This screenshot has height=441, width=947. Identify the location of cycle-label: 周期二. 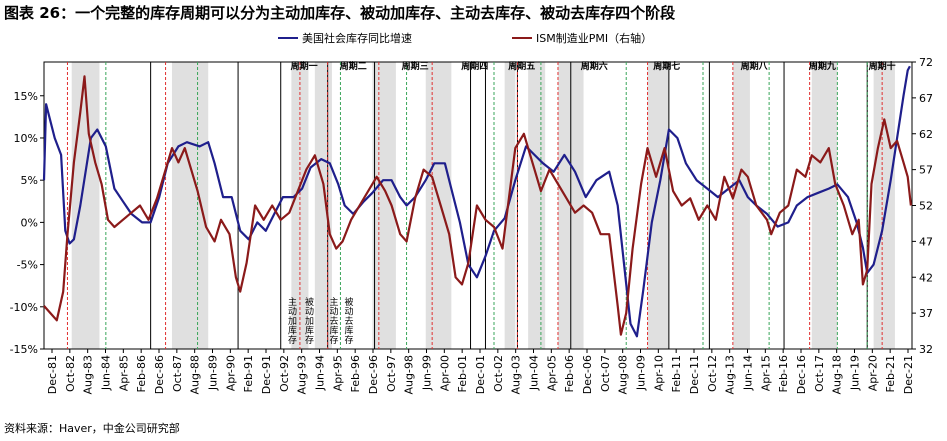
(353, 66).